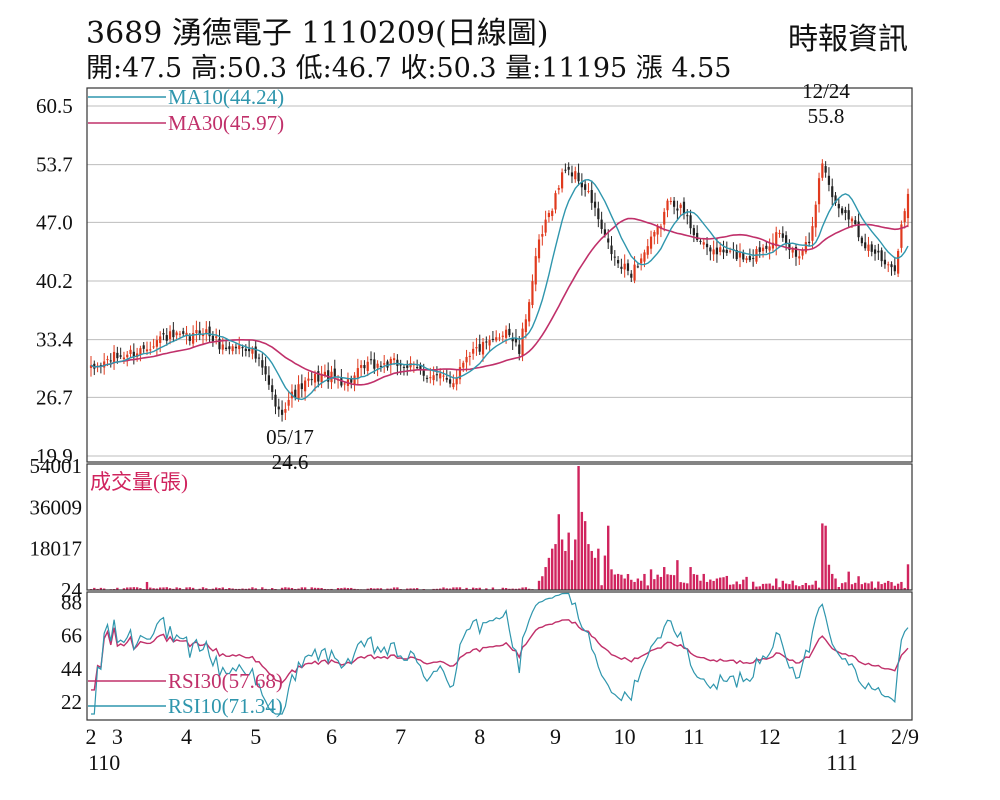  What do you see at coordinates (331, 736) in the screenshot?
I see `x-tick-label: 6` at bounding box center [331, 736].